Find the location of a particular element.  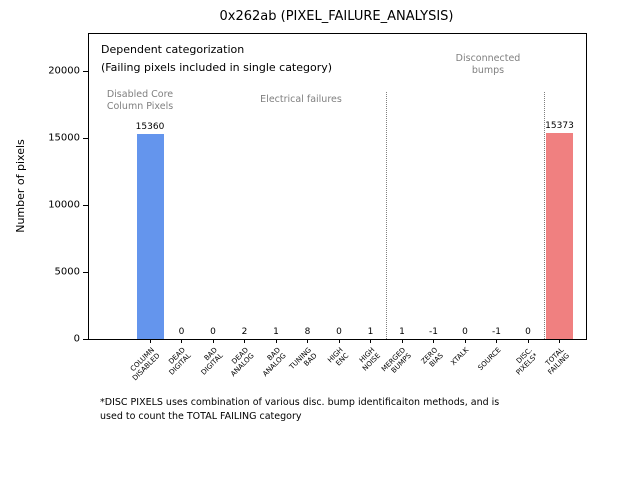

x-axis-tick-label: SOURCE is located at coordinates (489, 359).